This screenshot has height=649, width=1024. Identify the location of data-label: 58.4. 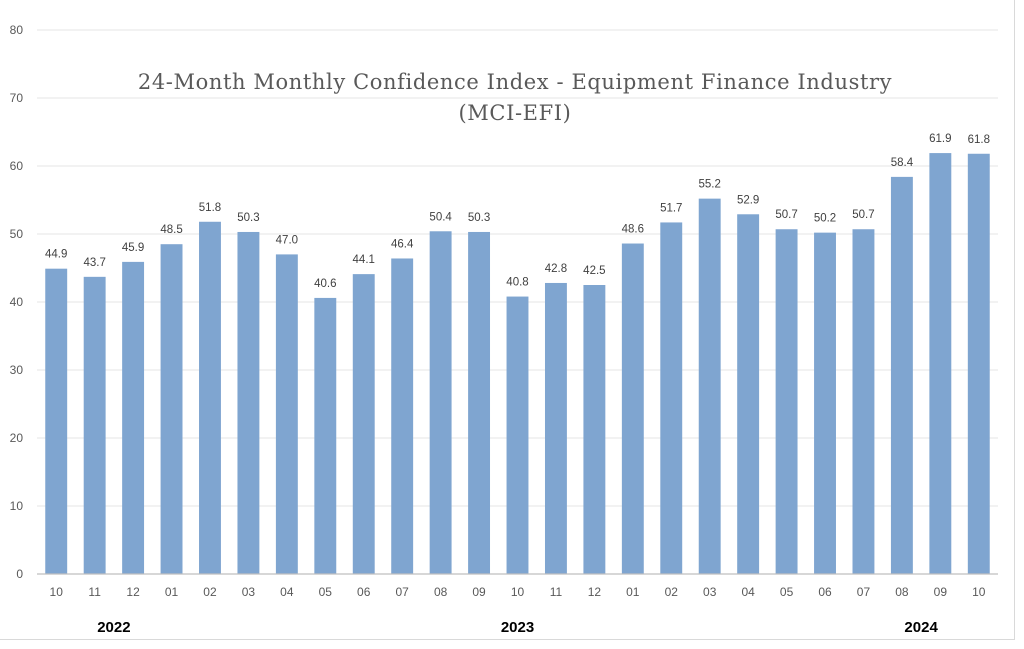
(902, 163).